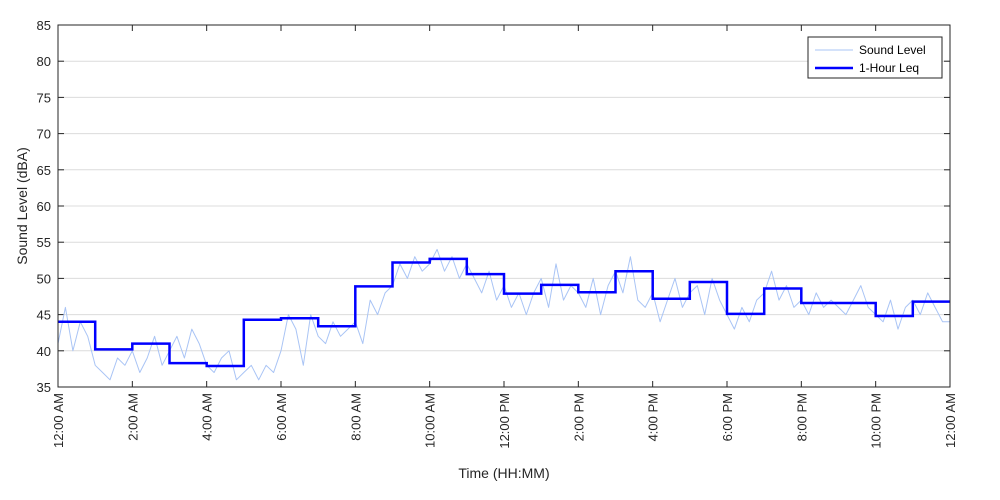 Image resolution: width=1000 pixels, height=500 pixels. I want to click on x-tick-label: 2:00 PM, so click(578, 417).